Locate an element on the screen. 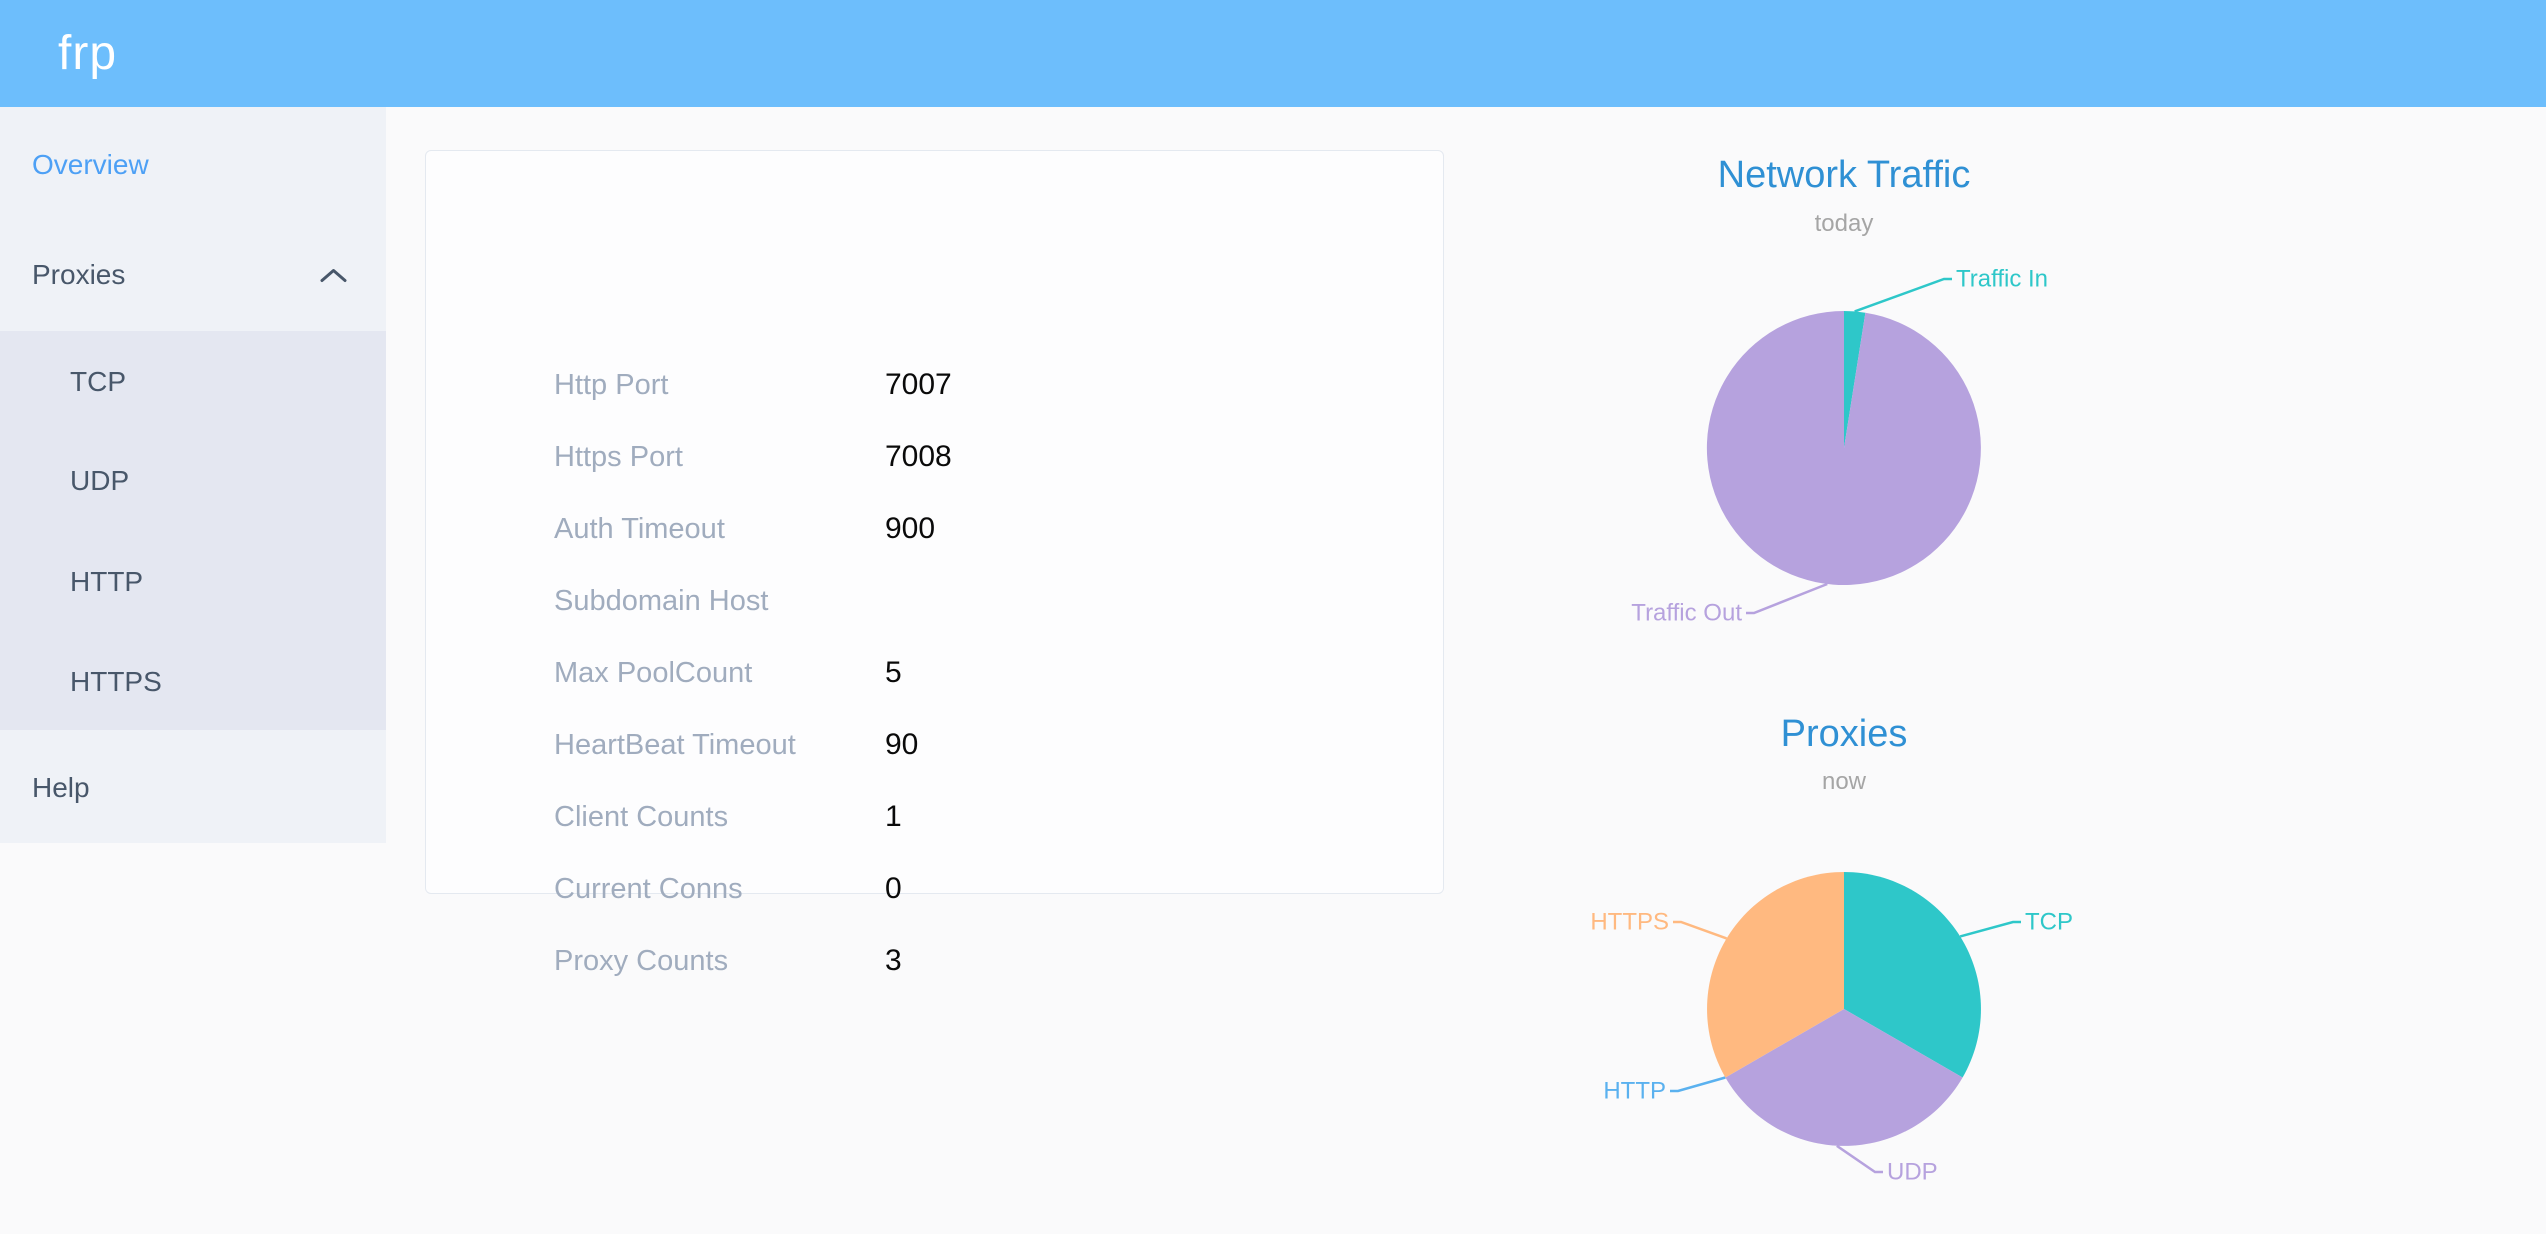 Image resolution: width=2546 pixels, height=1234 pixels. sidebar-item-udp: UDP is located at coordinates (193, 481).